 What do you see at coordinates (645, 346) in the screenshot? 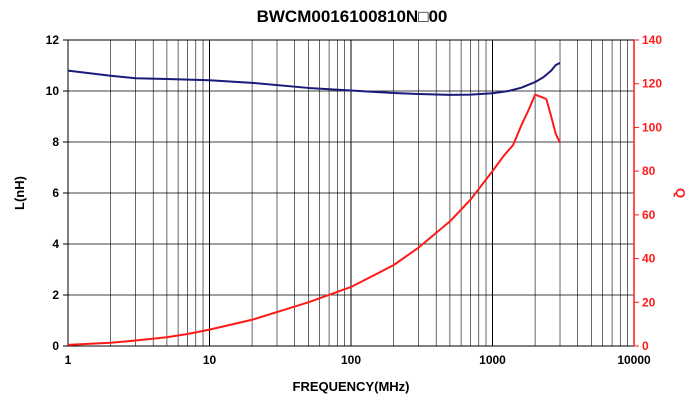
I see `y-right-tick-label: 0` at bounding box center [645, 346].